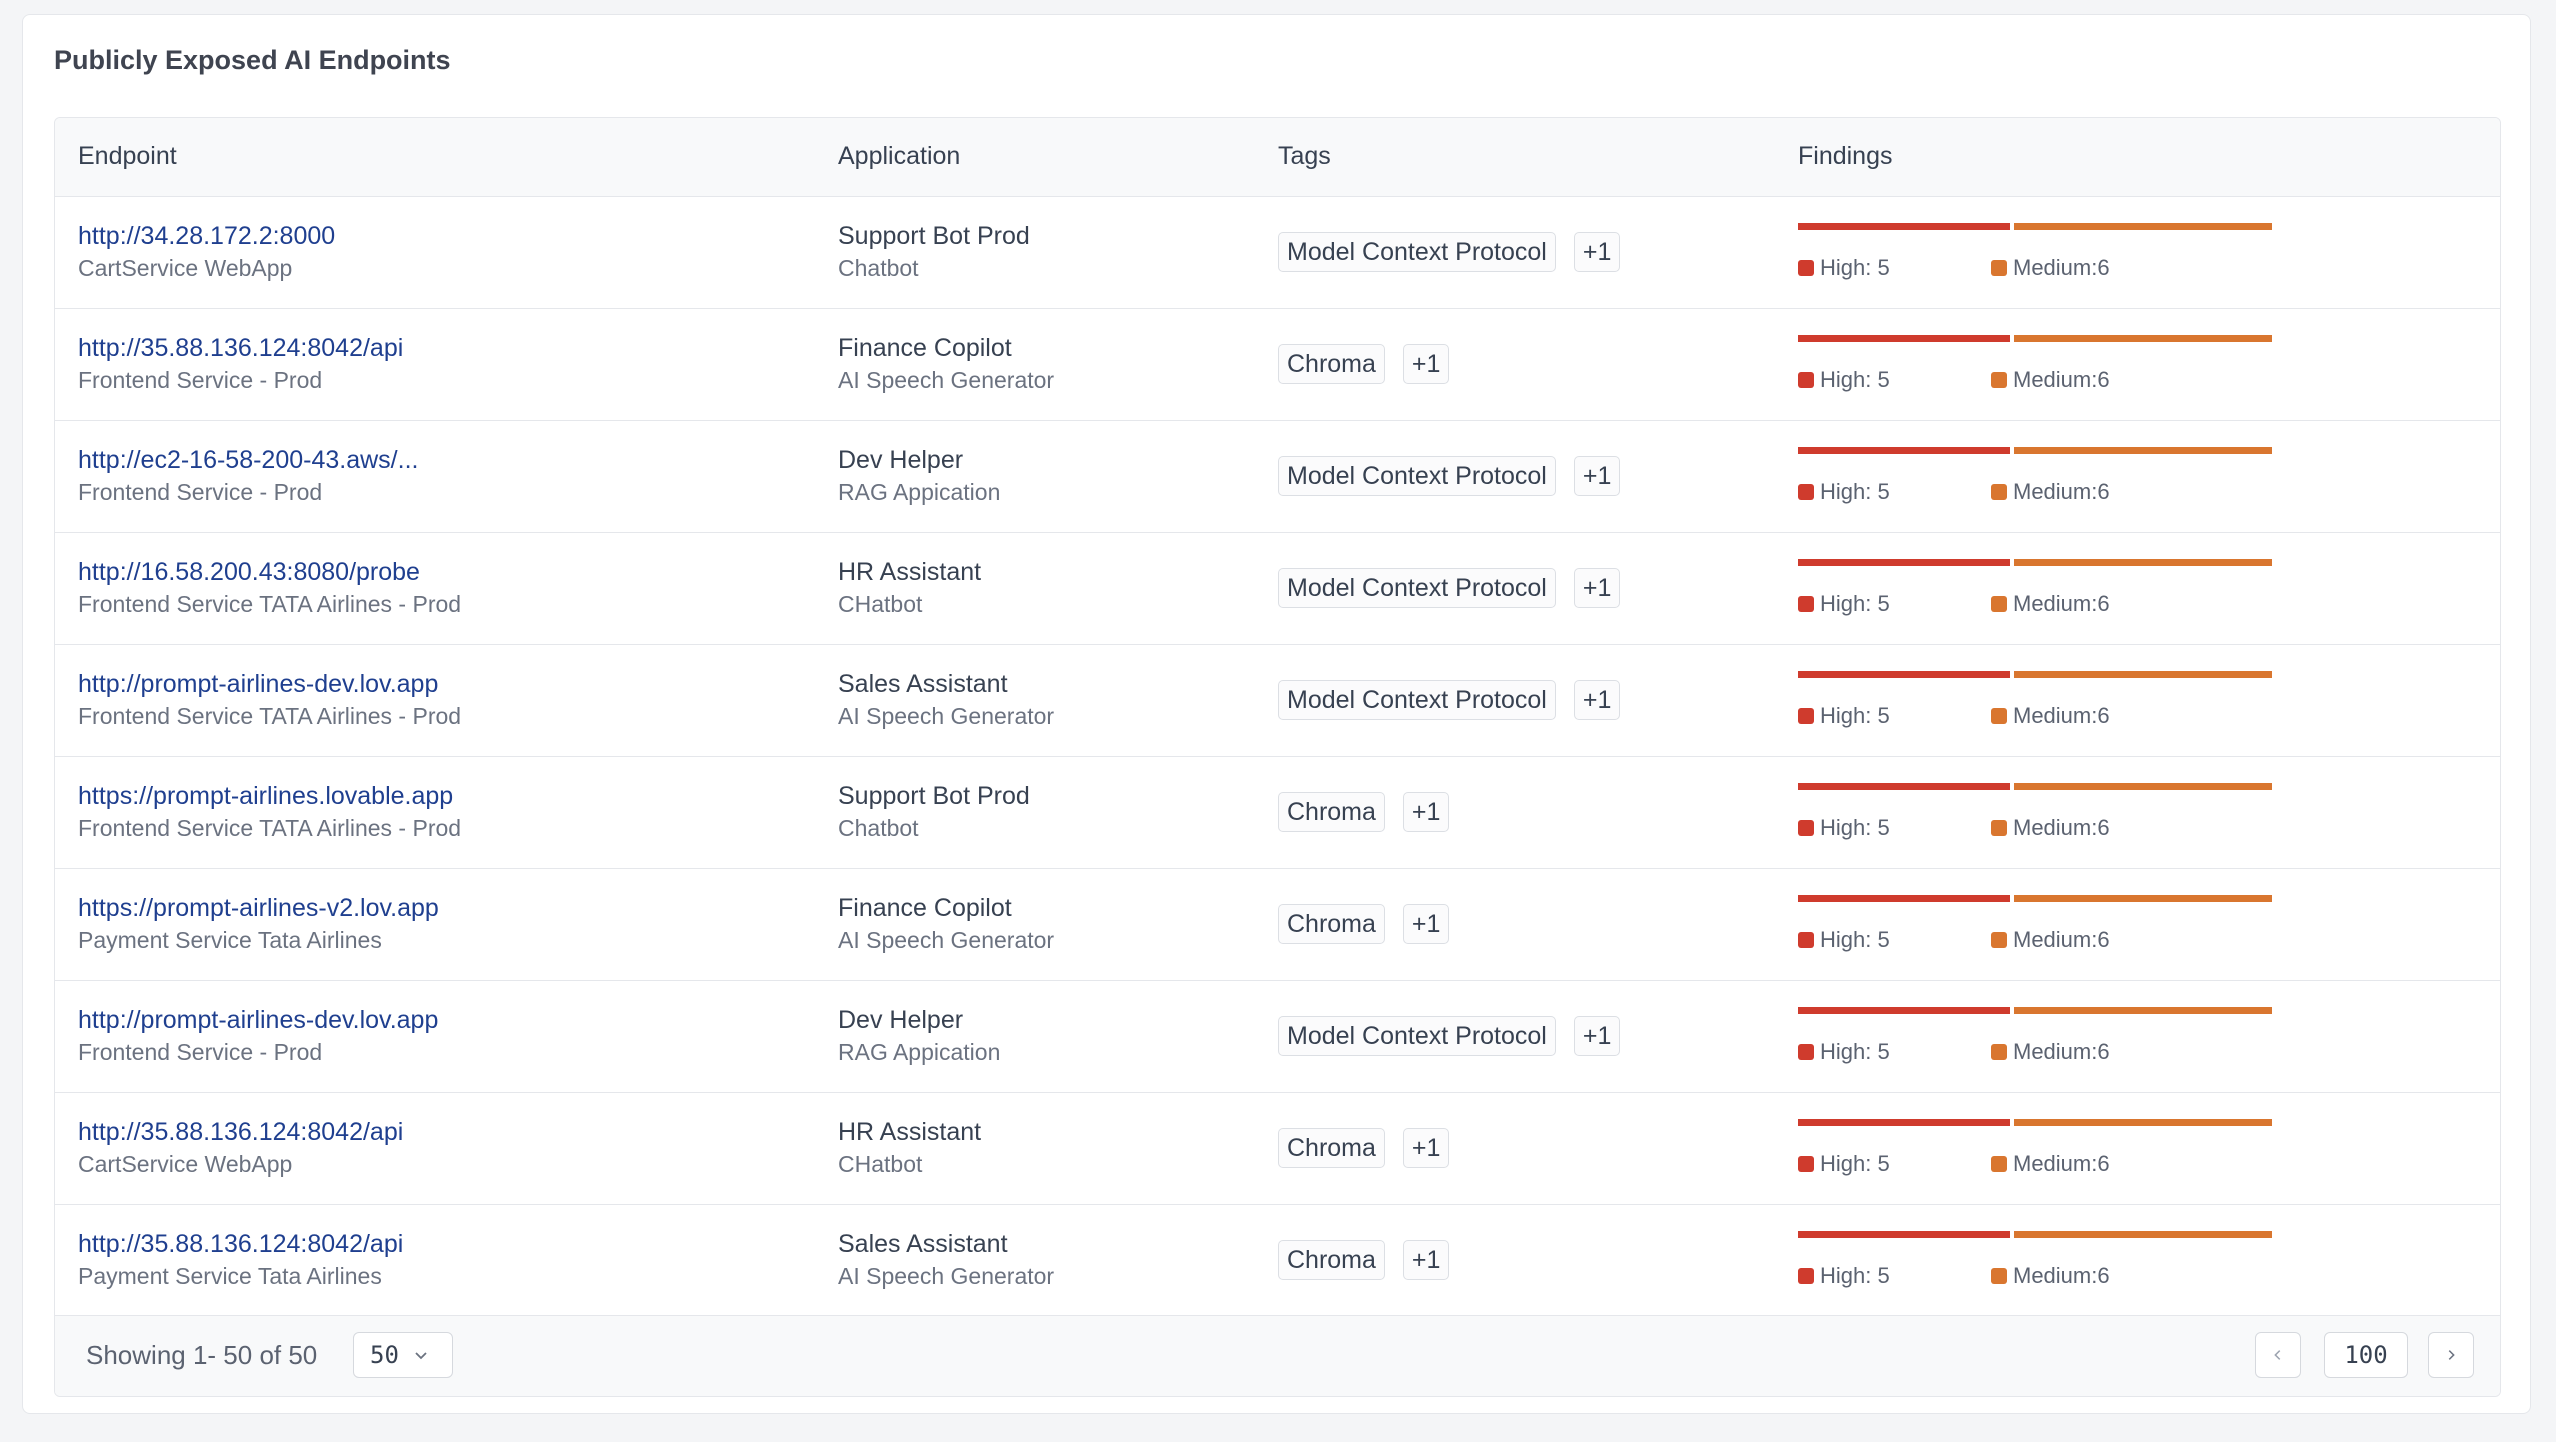 This screenshot has width=2556, height=1442. I want to click on tags-cell: Model Context Protocol +1, so click(1538, 252).